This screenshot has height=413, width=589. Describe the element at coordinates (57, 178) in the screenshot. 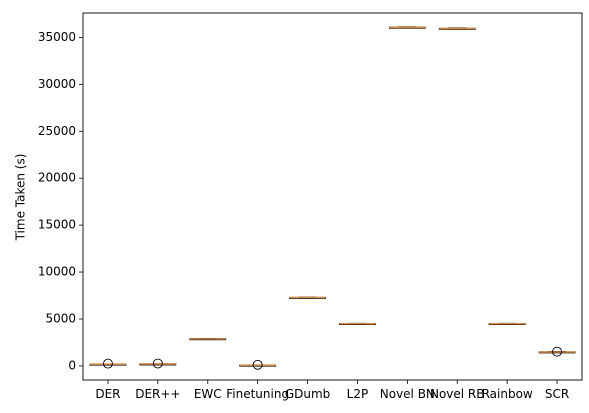

I see `y-tick-label: 20000` at that location.